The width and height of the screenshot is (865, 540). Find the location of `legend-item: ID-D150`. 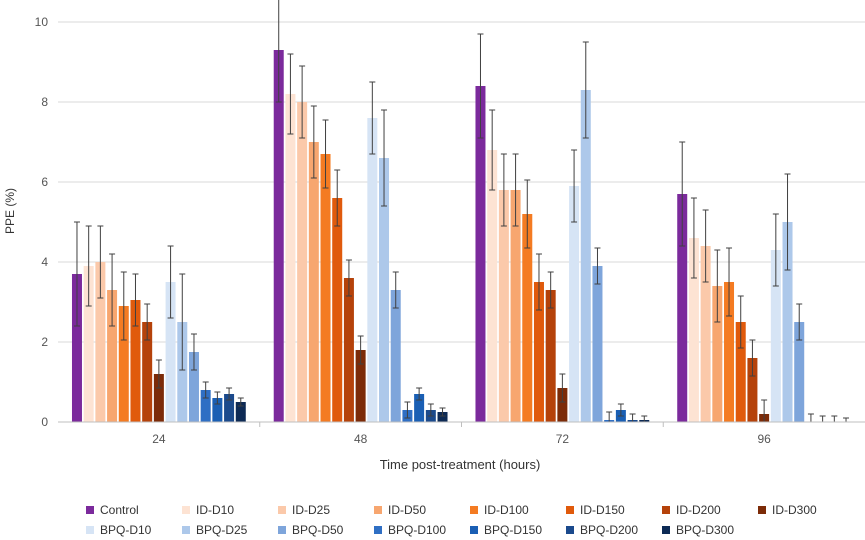

legend-item: ID-D150 is located at coordinates (614, 510).